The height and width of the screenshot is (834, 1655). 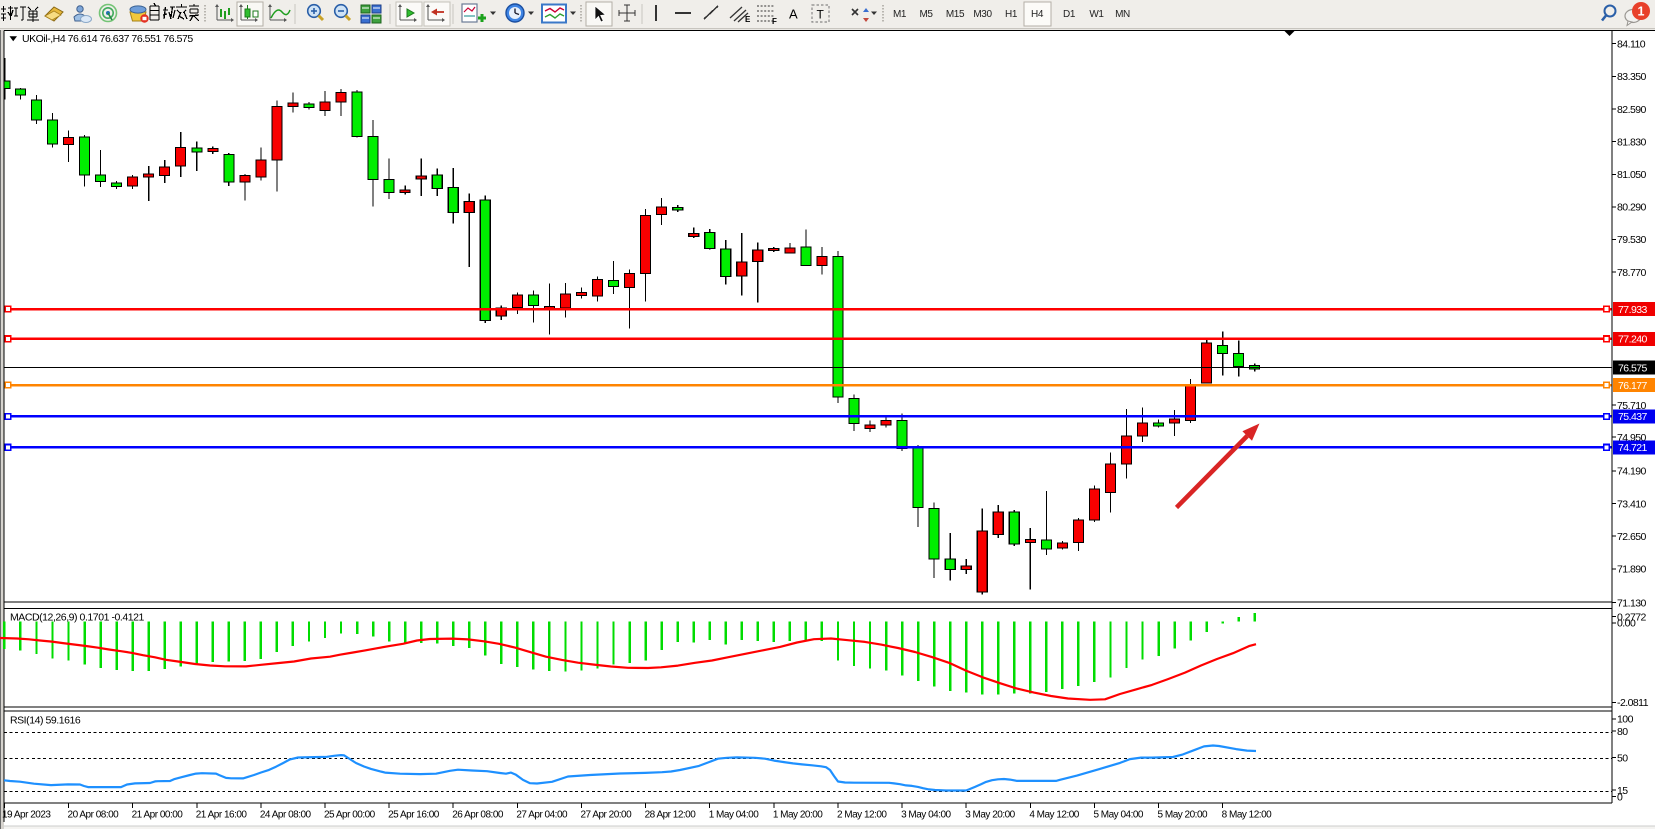 What do you see at coordinates (606, 815) in the screenshot?
I see `svg-text: 27 Apr 20:00` at bounding box center [606, 815].